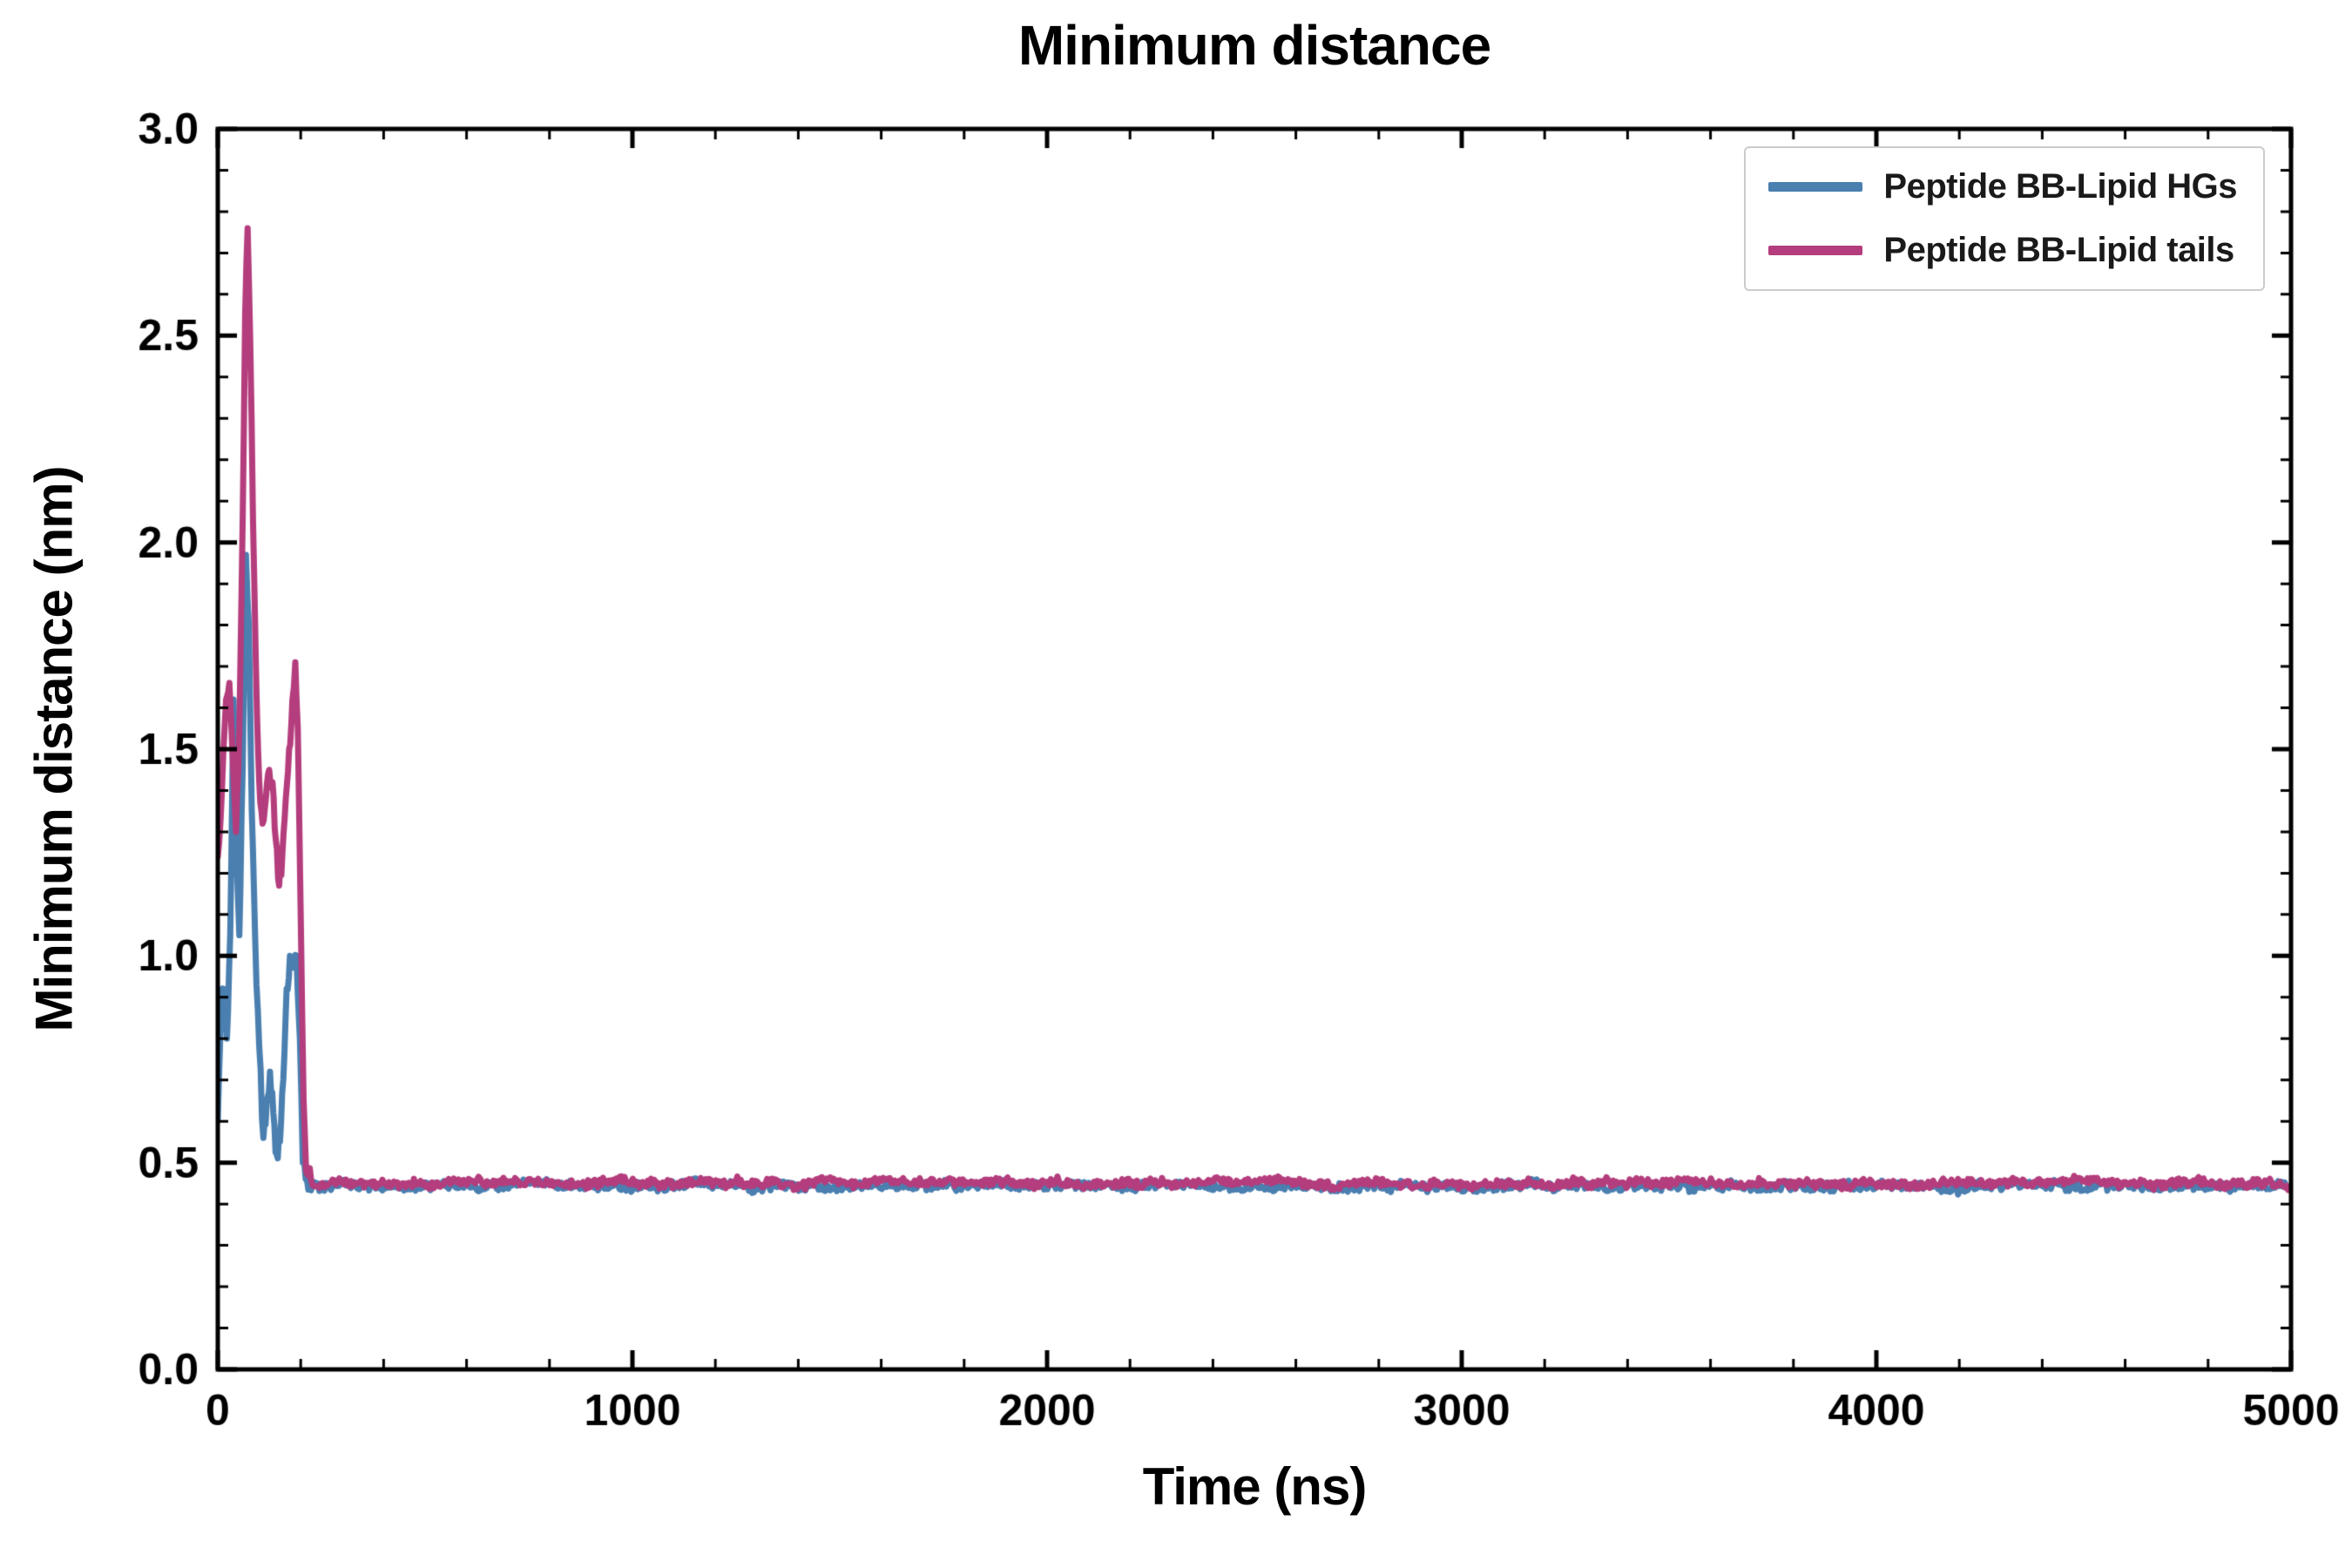 The image size is (2352, 1568). I want to click on x-axis-label: Time (ns), so click(1255, 1487).